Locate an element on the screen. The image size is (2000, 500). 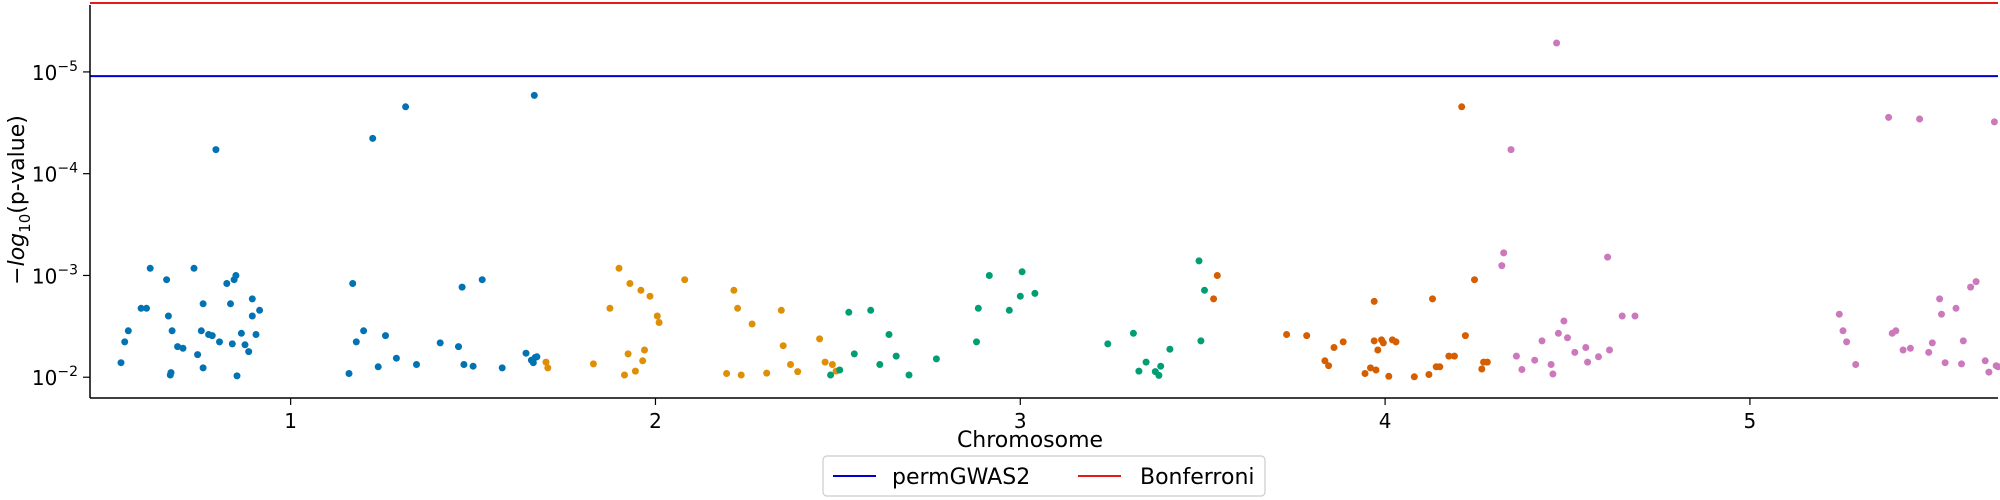
x-axis-label: Chromosome is located at coordinates (1030, 440).